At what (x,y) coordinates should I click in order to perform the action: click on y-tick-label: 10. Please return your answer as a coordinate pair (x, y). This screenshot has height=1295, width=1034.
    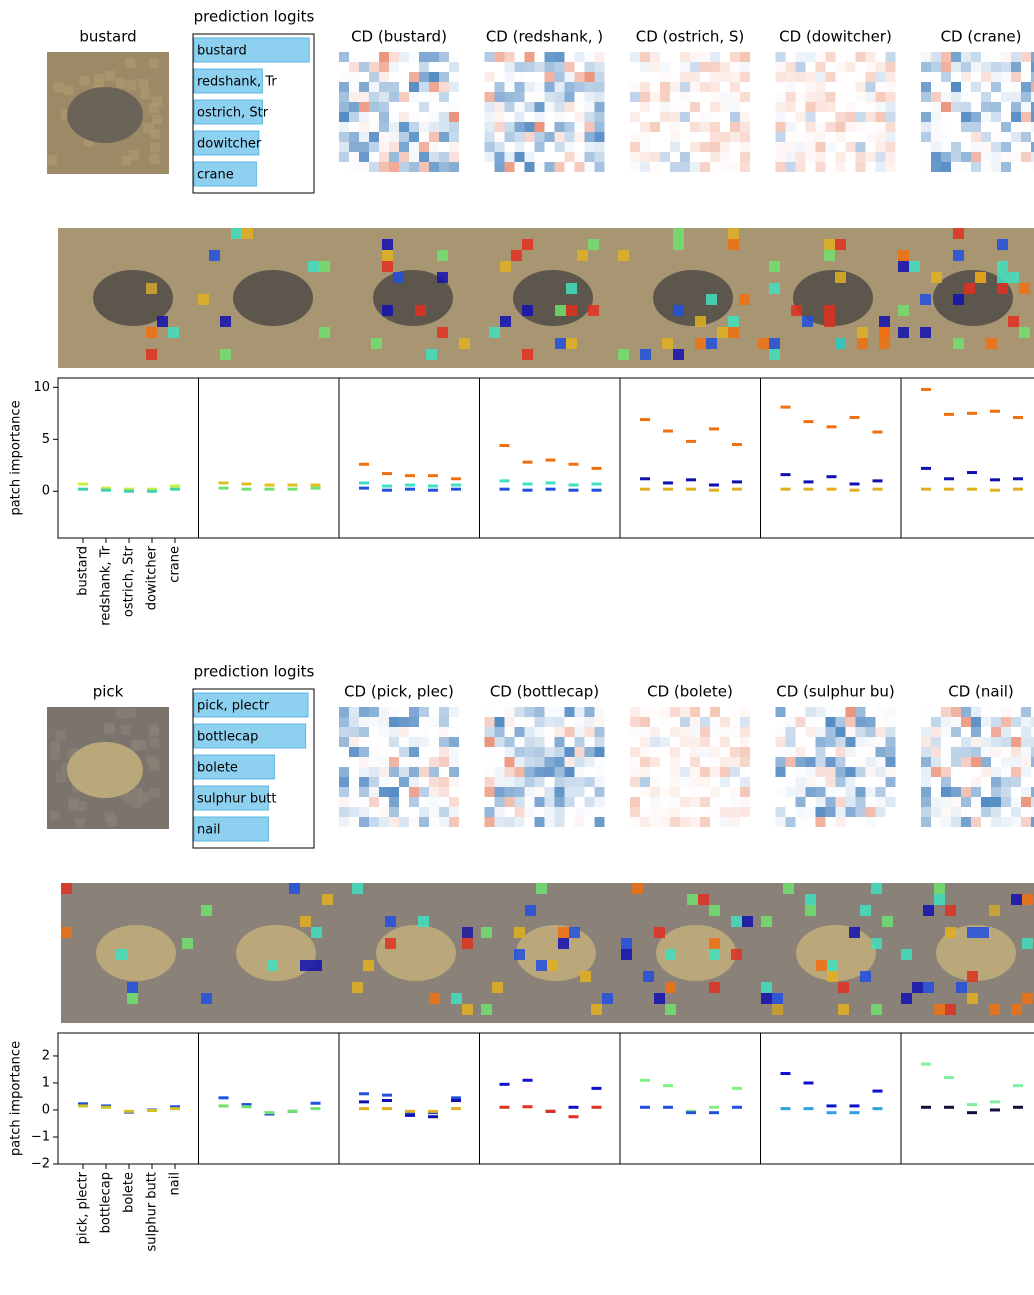
    Looking at the image, I should click on (41, 387).